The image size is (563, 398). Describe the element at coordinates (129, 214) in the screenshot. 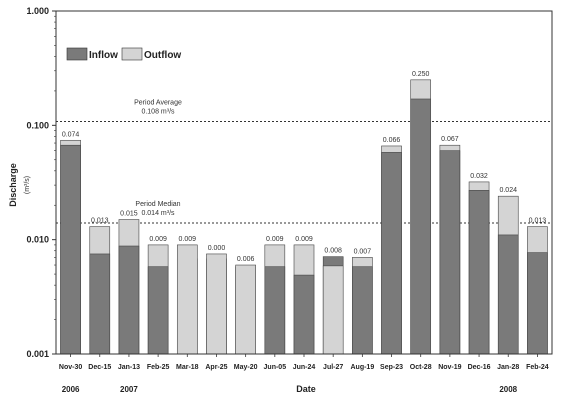

I see `bar-value-label: 0.015` at that location.